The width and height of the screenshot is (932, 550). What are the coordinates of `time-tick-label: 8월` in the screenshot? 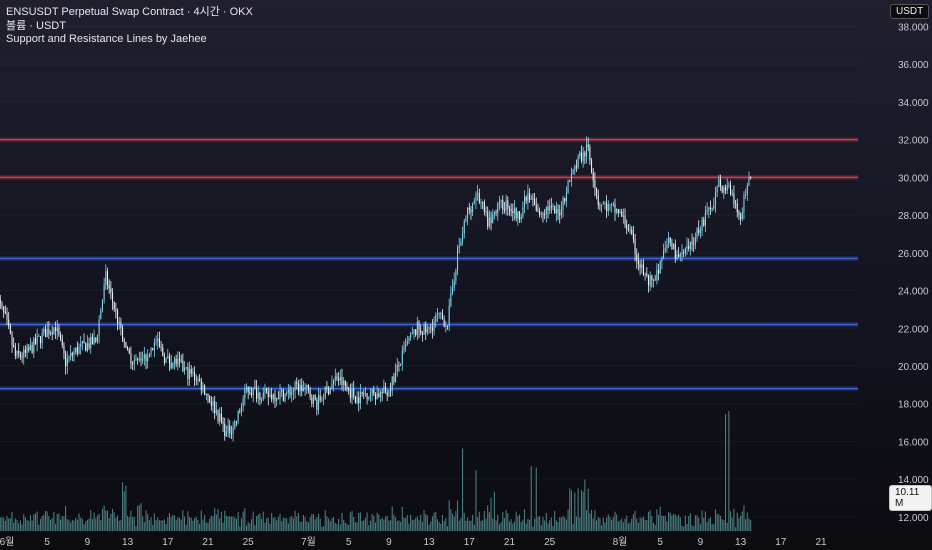 It's located at (620, 542).